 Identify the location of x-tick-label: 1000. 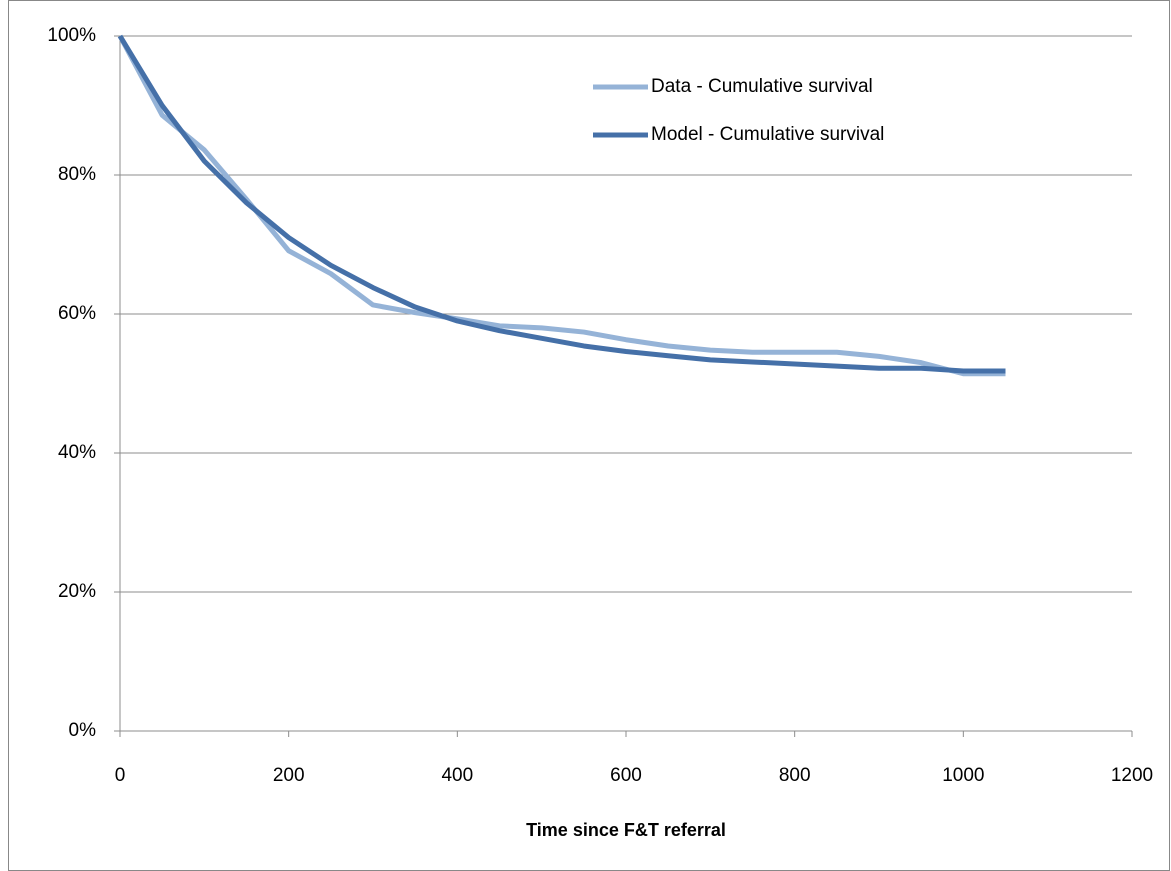
(963, 775).